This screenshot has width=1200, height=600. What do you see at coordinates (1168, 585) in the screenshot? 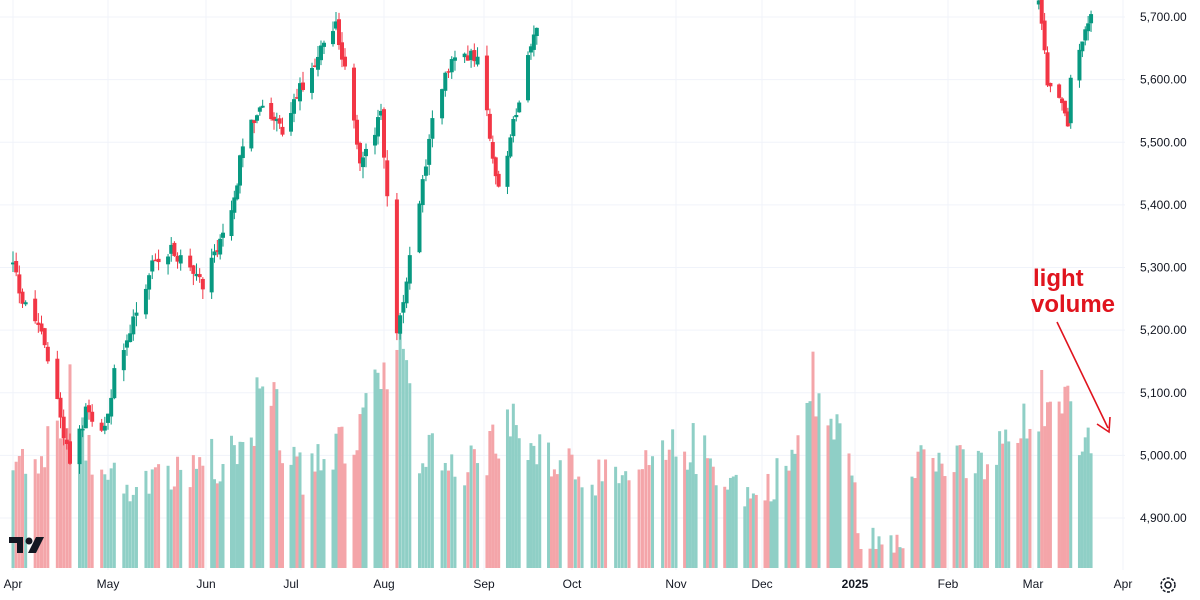
I see `gear-icon` at bounding box center [1168, 585].